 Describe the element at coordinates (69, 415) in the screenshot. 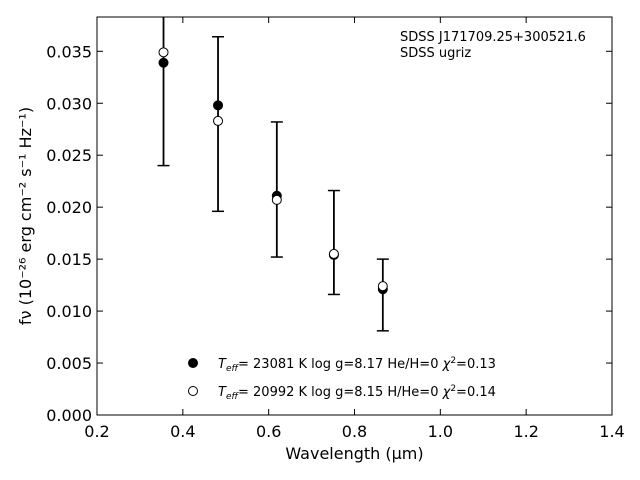

I see `y-tick-label: 0.000` at that location.